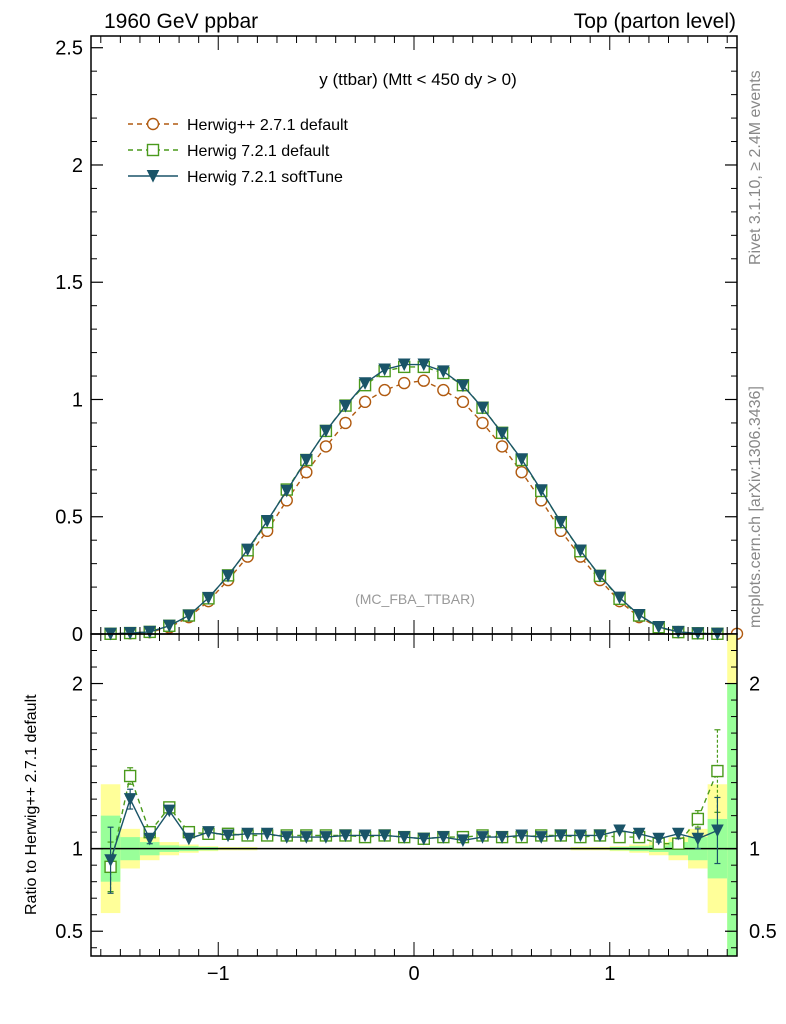 The image size is (786, 1024). Describe the element at coordinates (69, 49) in the screenshot. I see `y-tick-label: 2.5` at that location.